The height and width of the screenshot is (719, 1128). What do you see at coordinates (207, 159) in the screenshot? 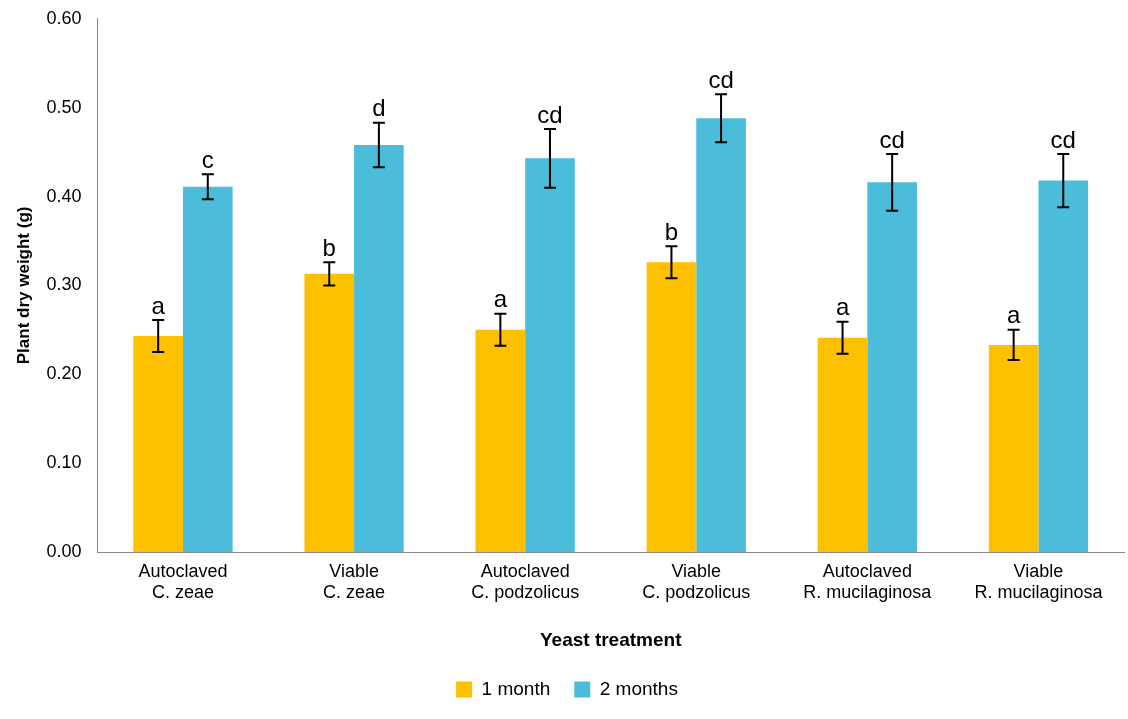
I see `annotation: c` at bounding box center [207, 159].